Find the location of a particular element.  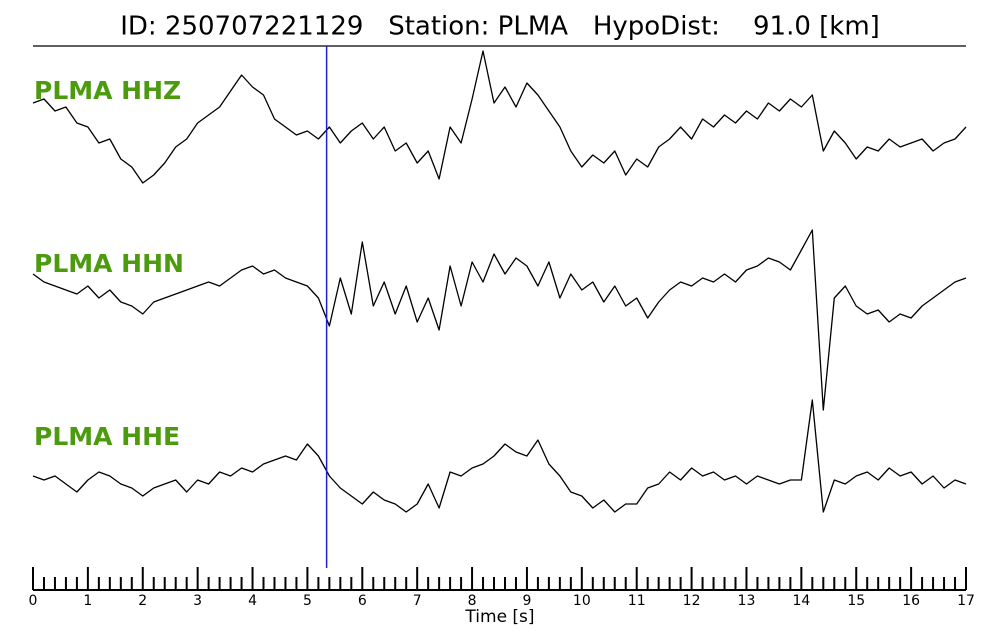

x-tick-label: 14 is located at coordinates (801, 601).